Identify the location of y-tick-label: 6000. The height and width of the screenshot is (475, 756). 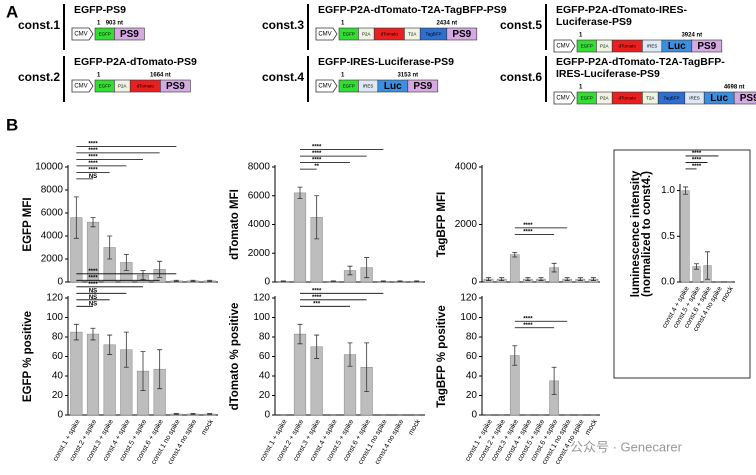
(52, 213).